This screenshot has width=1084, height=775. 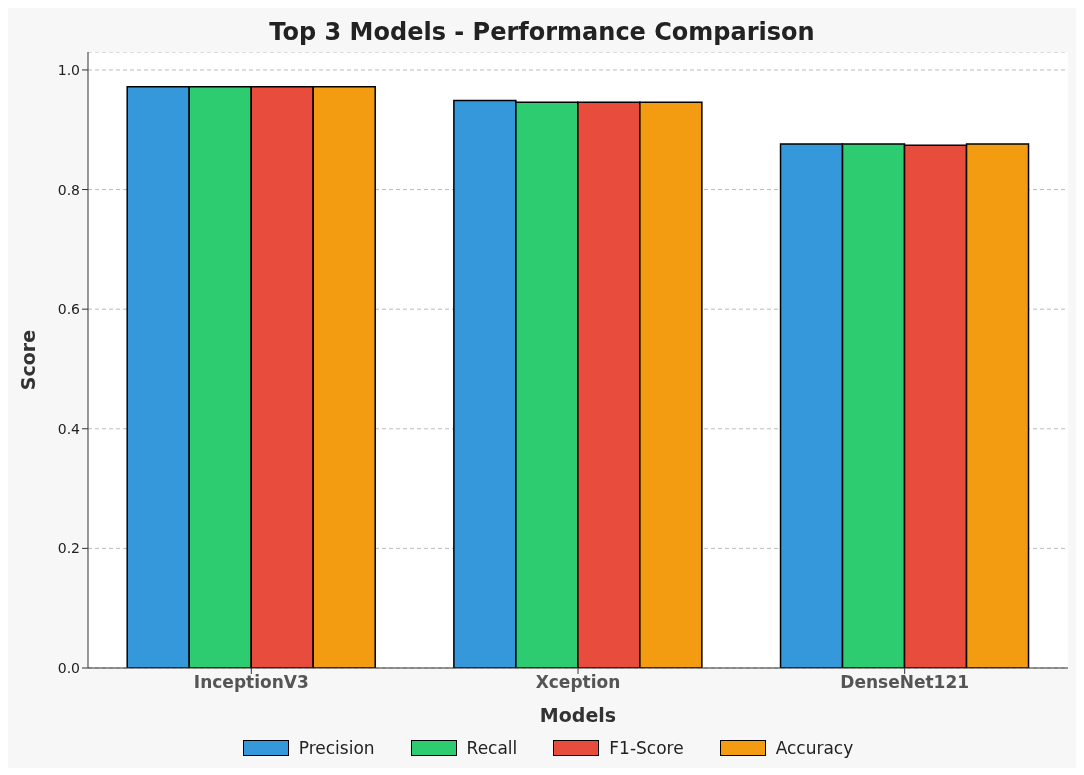 What do you see at coordinates (27, 360) in the screenshot?
I see `y-axis-title: Score` at bounding box center [27, 360].